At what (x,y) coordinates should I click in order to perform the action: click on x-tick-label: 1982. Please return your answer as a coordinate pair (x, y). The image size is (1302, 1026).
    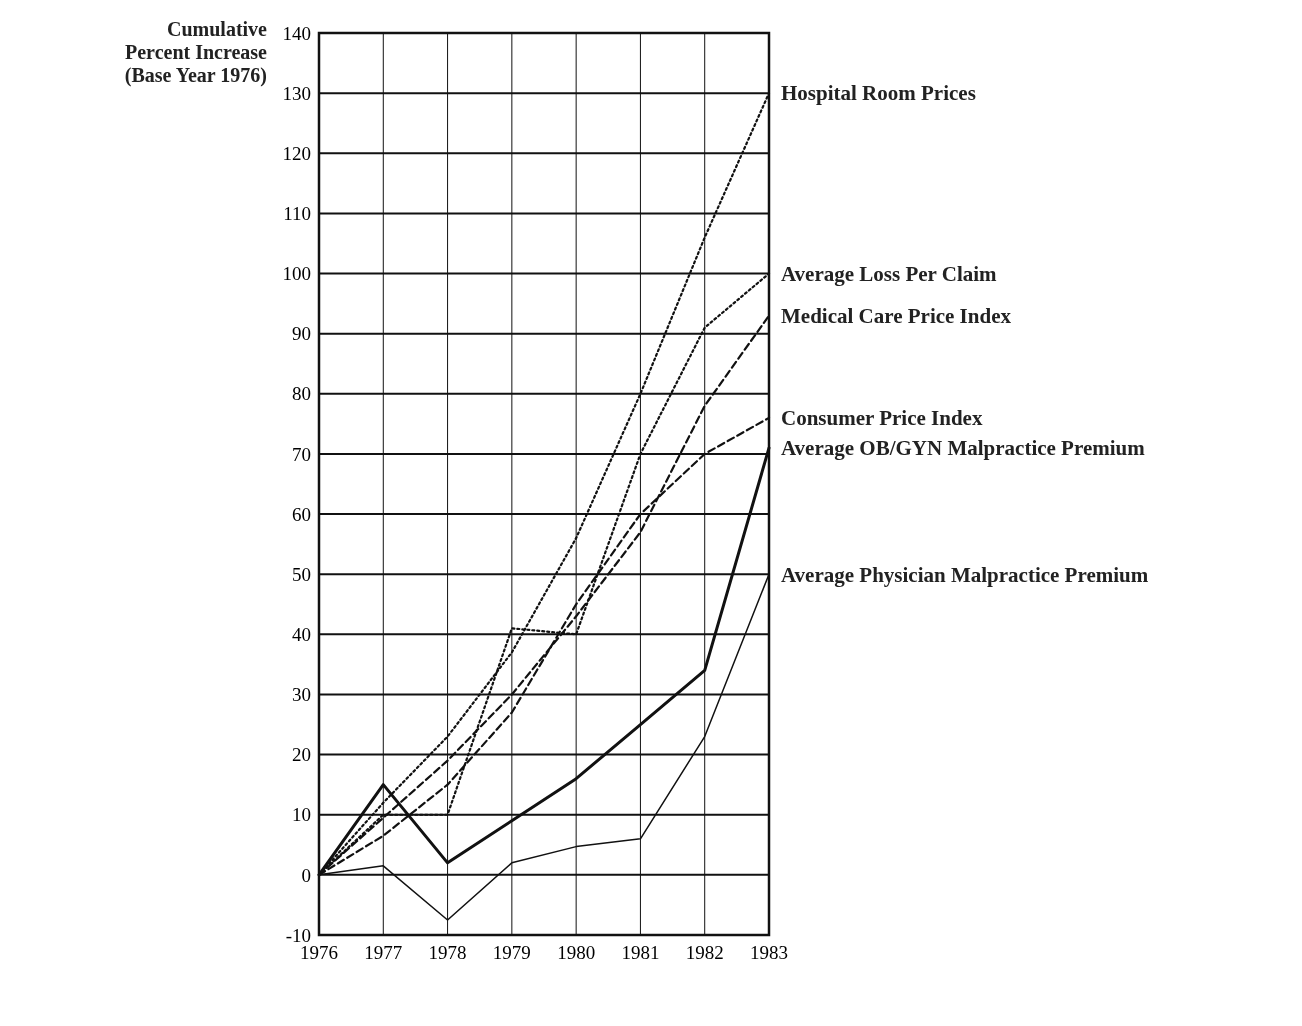
    Looking at the image, I should click on (704, 952).